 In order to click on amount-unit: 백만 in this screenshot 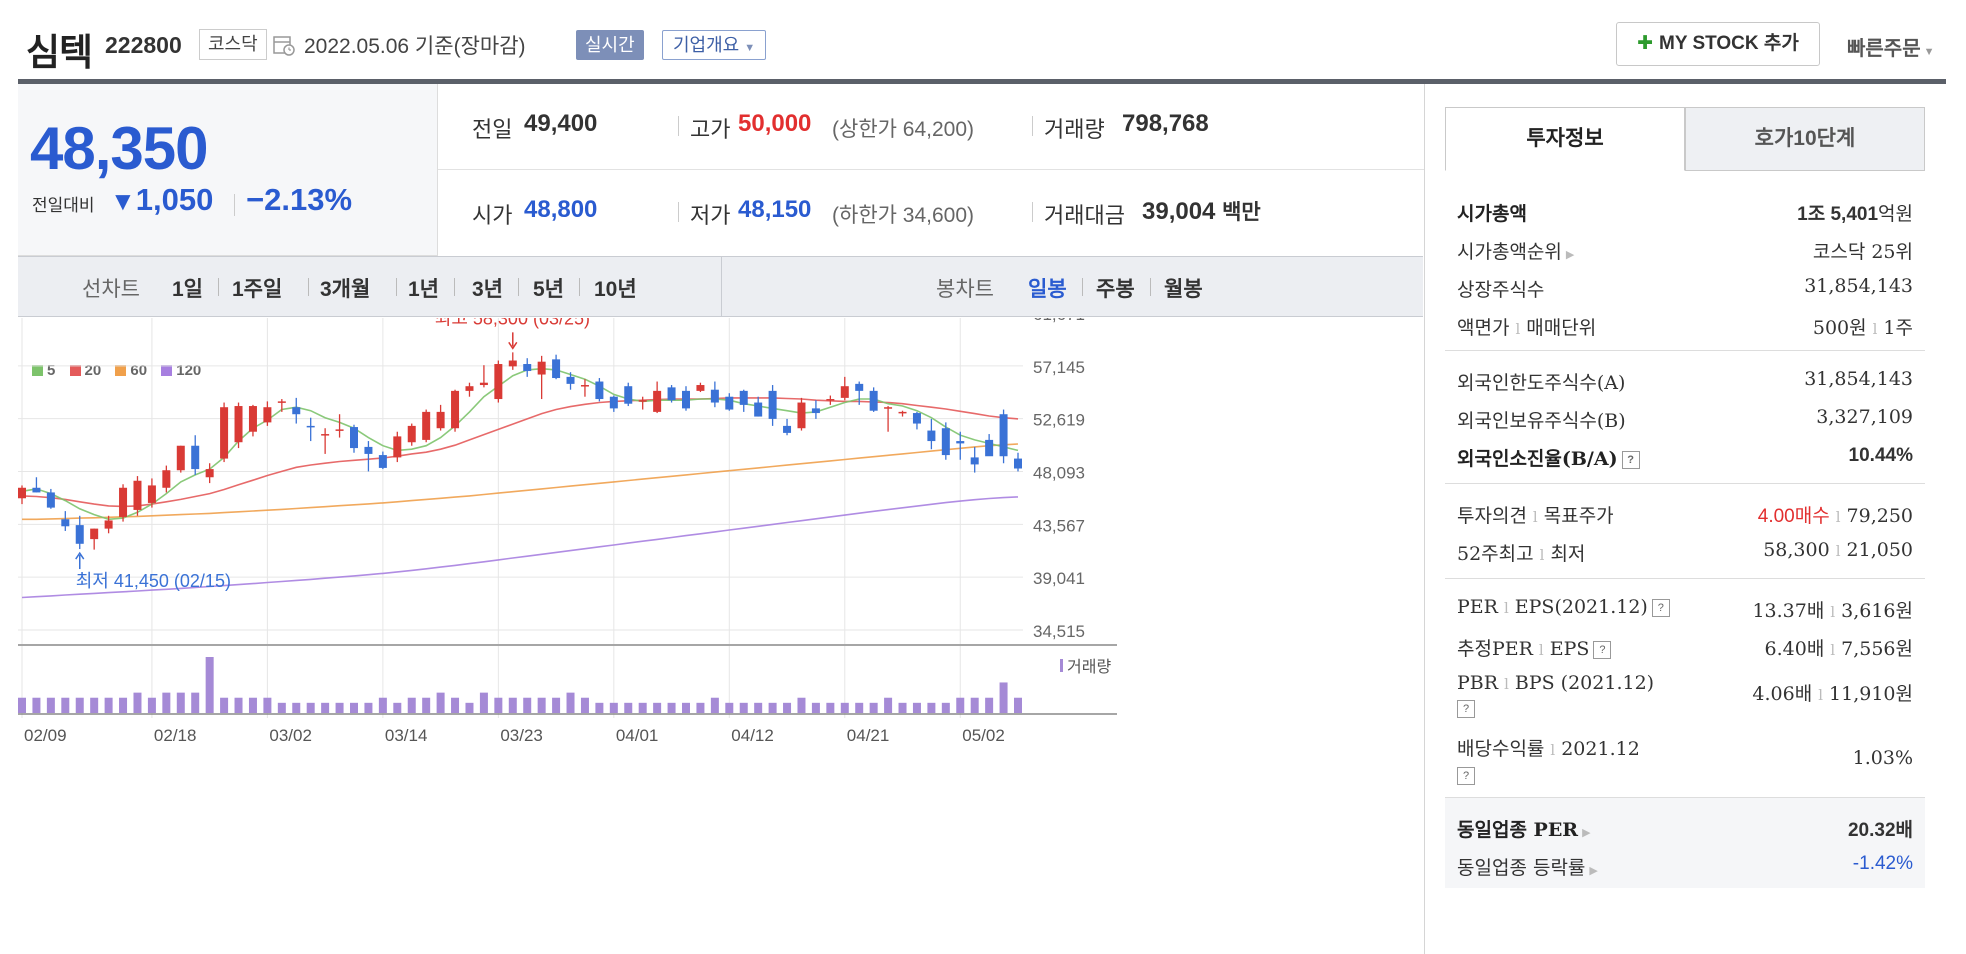, I will do `click(1241, 212)`.